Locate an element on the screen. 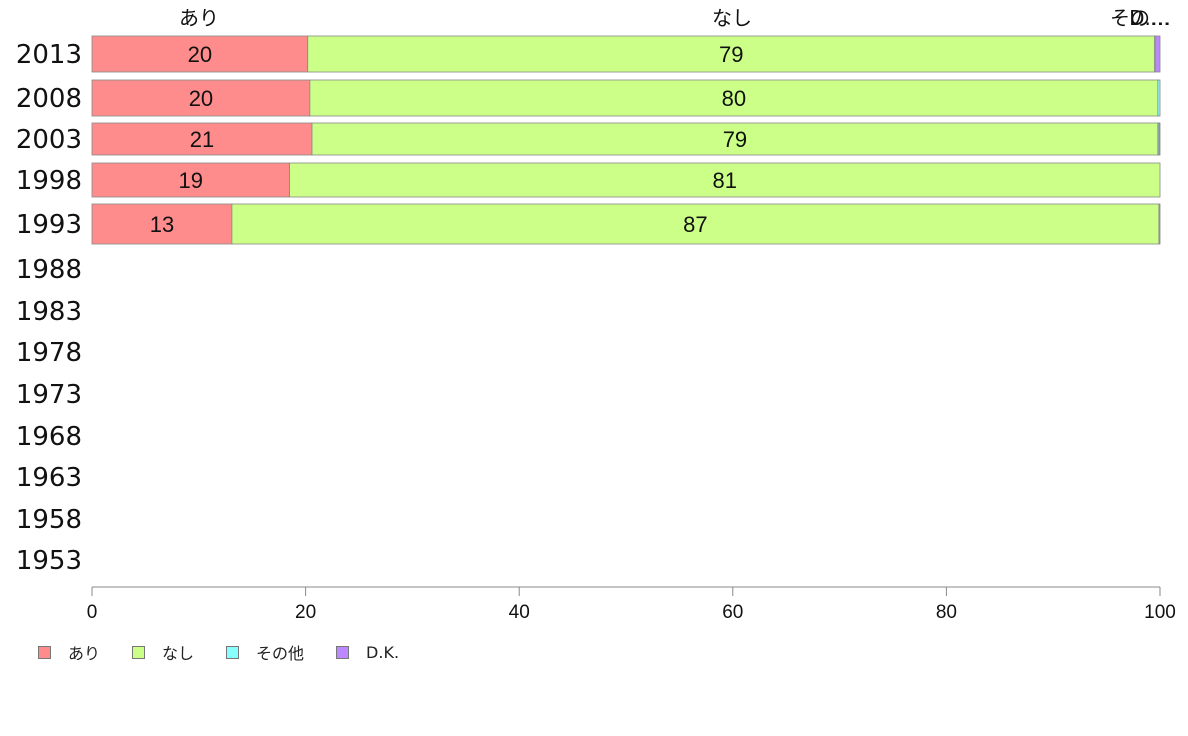 This screenshot has width=1188, height=736. category-label: 2008 is located at coordinates (49, 99).